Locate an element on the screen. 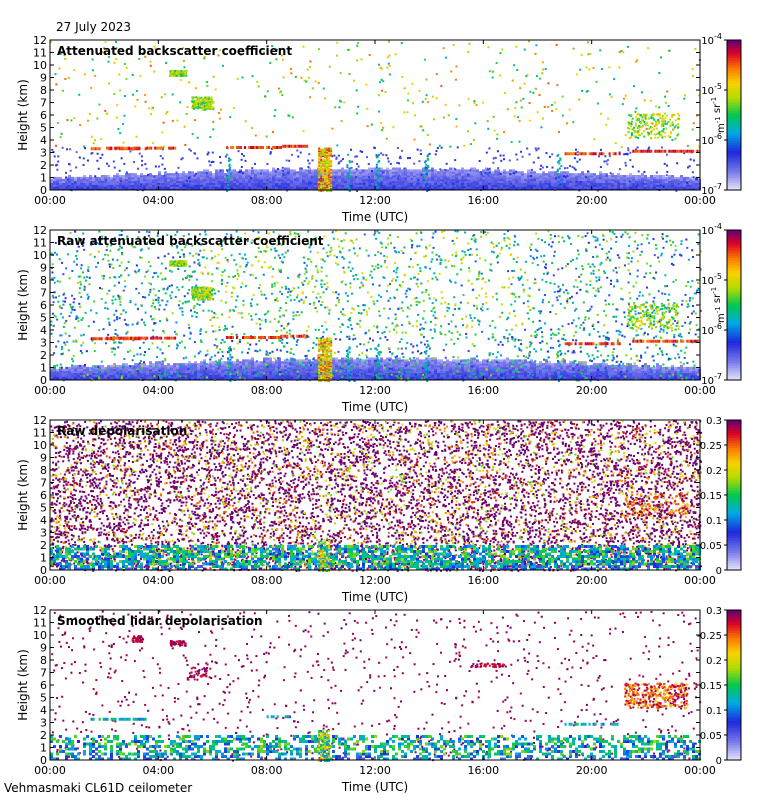  colorbar: 10⁻⁷ 10⁻⁶ 10⁻⁵ 10⁻⁴ m-1 sr-1 is located at coordinates (721, 304).